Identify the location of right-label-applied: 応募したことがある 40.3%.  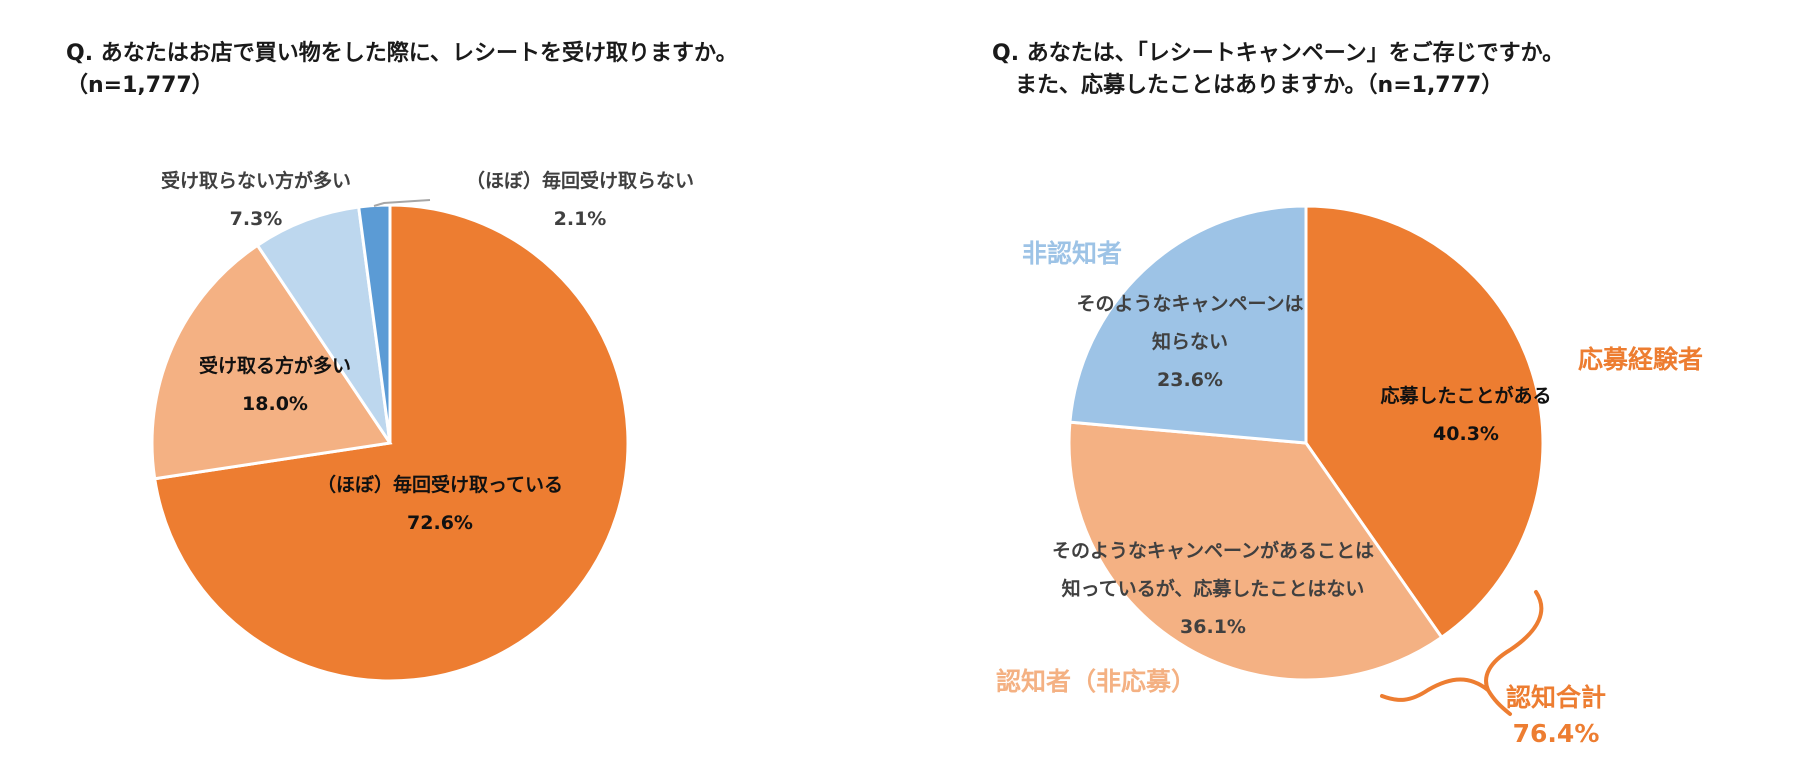
(1465, 415).